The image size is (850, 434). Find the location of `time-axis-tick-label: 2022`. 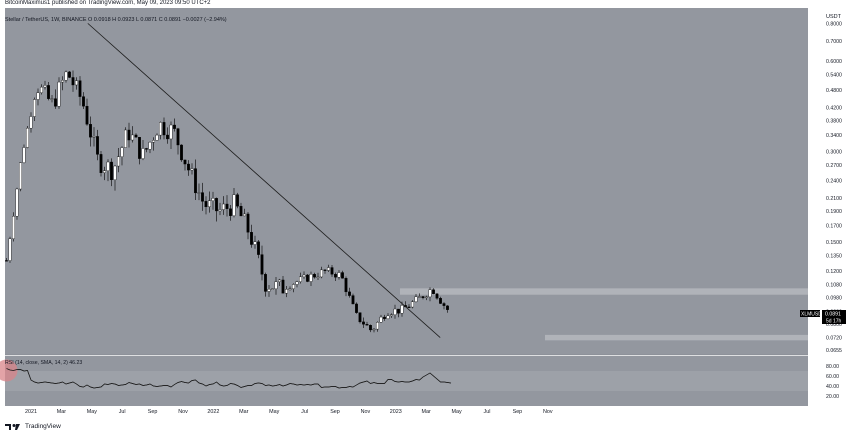

time-axis-tick-label: 2022 is located at coordinates (213, 412).